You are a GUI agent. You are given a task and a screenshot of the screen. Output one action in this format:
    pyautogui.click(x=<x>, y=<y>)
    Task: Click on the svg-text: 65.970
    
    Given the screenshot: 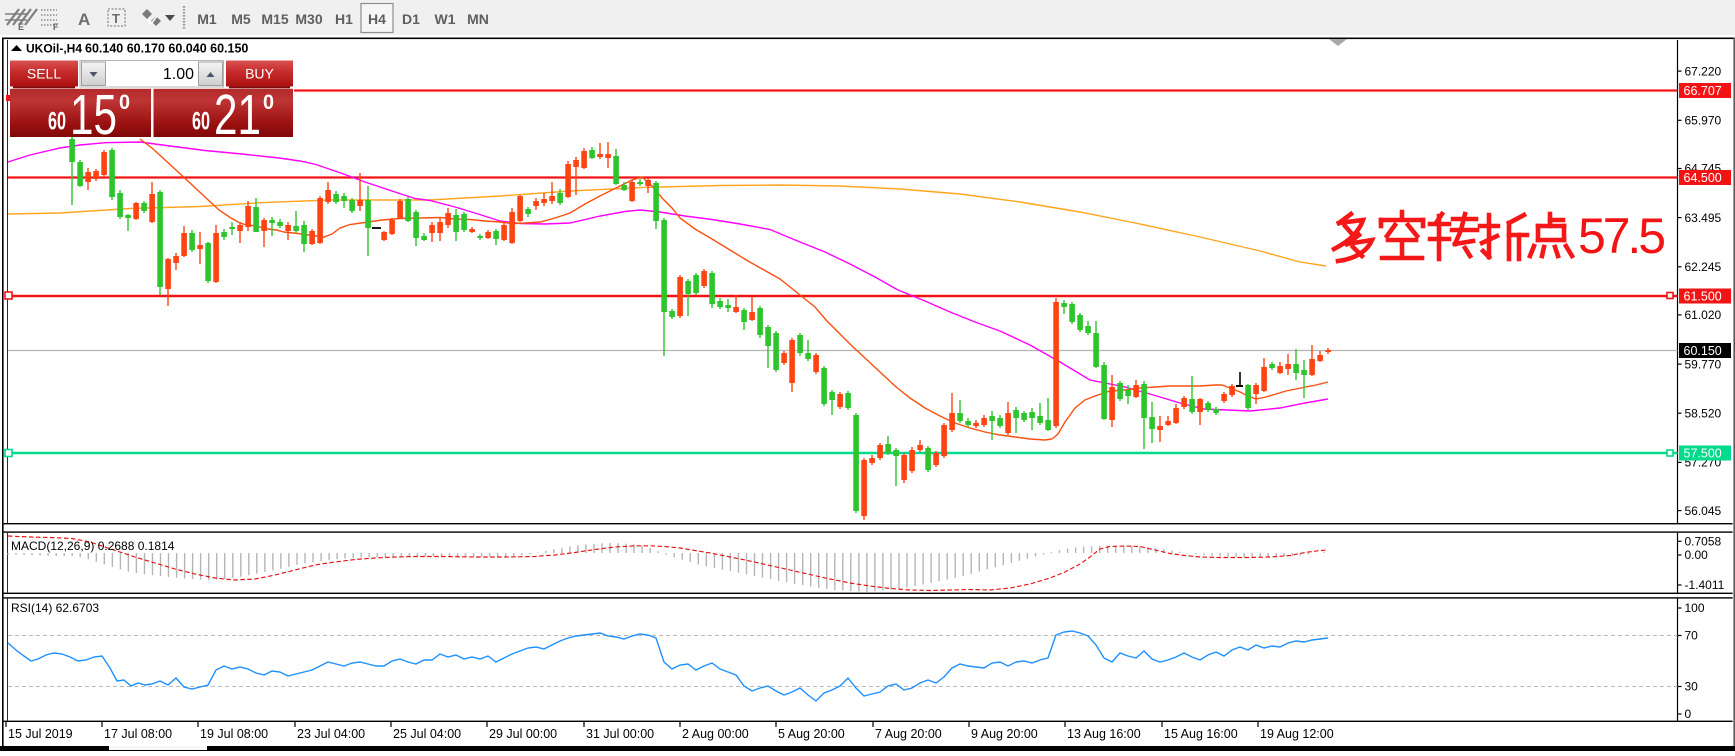 What is the action you would take?
    pyautogui.click(x=1703, y=121)
    